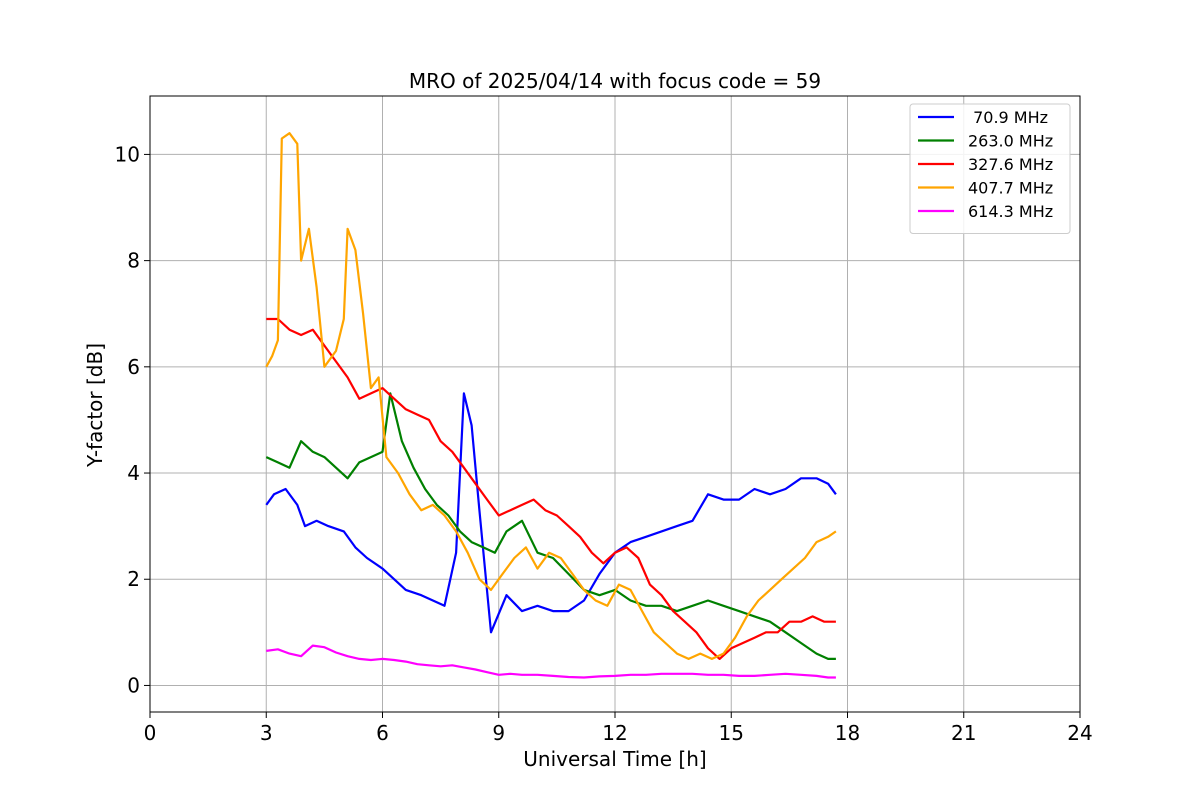 This screenshot has height=800, width=1200. Describe the element at coordinates (132, 419) in the screenshot. I see `y-axis: 0 2 4 6 8 10` at that location.